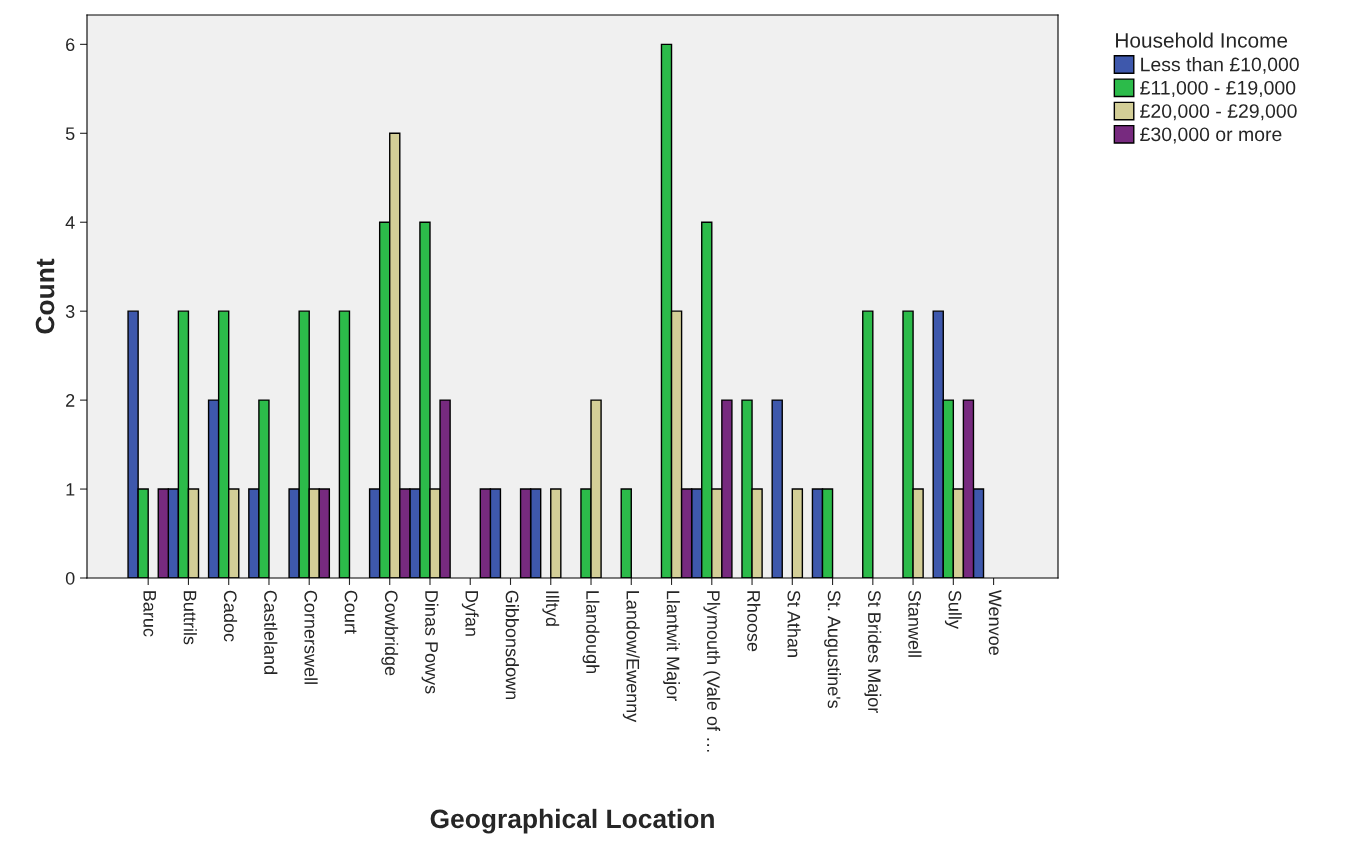 Image resolution: width=1356 pixels, height=854 pixels. I want to click on y-tick-label: 4, so click(70, 222).